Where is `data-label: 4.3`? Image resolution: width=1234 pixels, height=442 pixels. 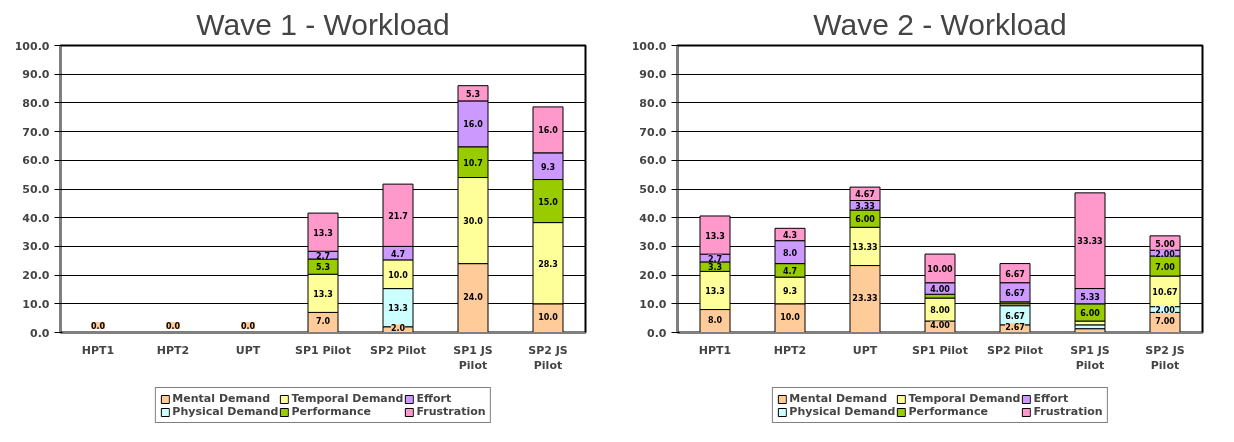
data-label: 4.3 is located at coordinates (790, 235).